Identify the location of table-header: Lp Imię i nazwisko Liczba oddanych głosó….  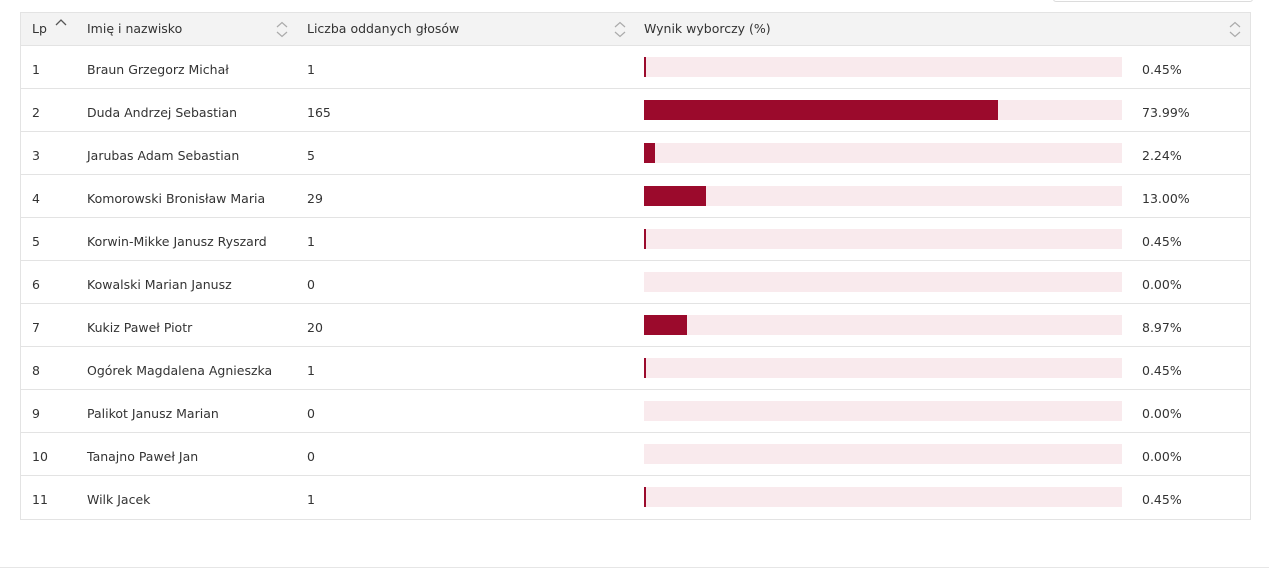
(635, 29).